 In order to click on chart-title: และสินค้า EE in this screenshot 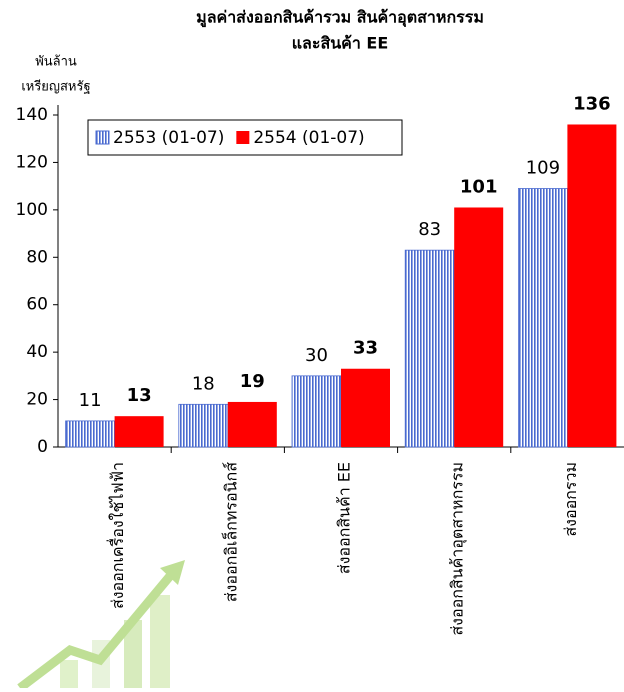, I will do `click(340, 43)`.